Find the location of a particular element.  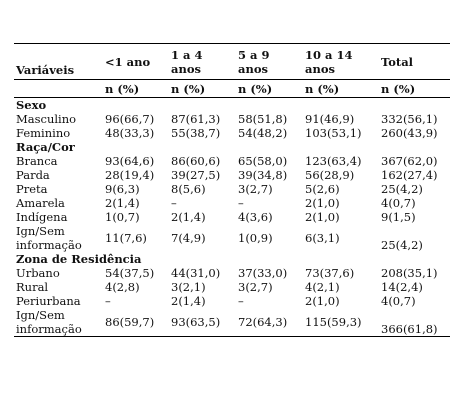

cell: 39(27,5) is located at coordinates (196, 175).